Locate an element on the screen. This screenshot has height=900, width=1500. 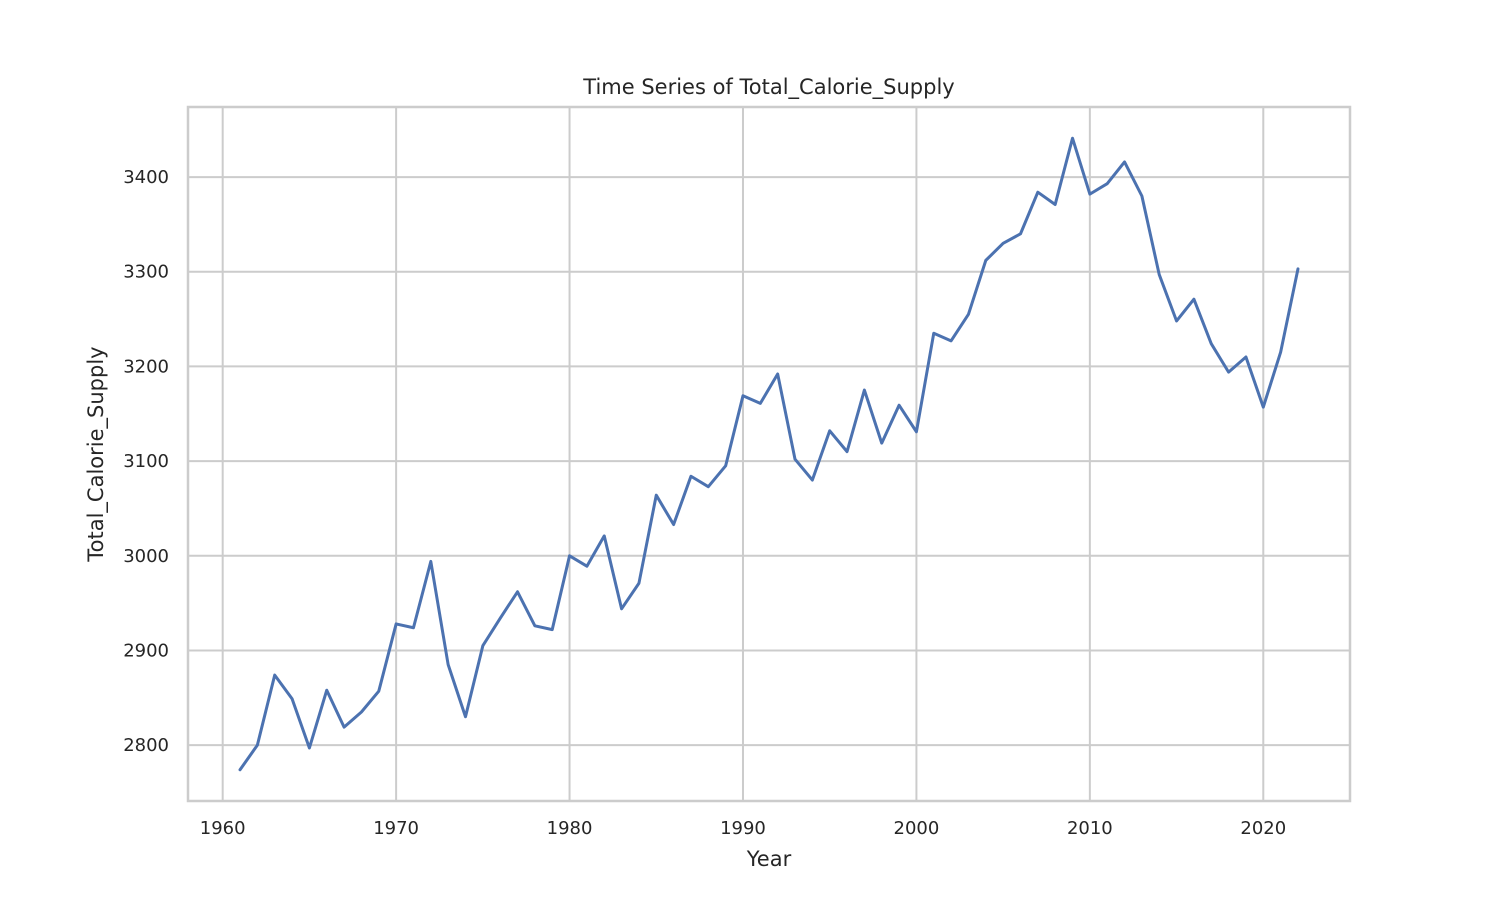
y-tick-labels: 2800 2900 3000 3100 3200 3300 3400 is located at coordinates (146, 461).